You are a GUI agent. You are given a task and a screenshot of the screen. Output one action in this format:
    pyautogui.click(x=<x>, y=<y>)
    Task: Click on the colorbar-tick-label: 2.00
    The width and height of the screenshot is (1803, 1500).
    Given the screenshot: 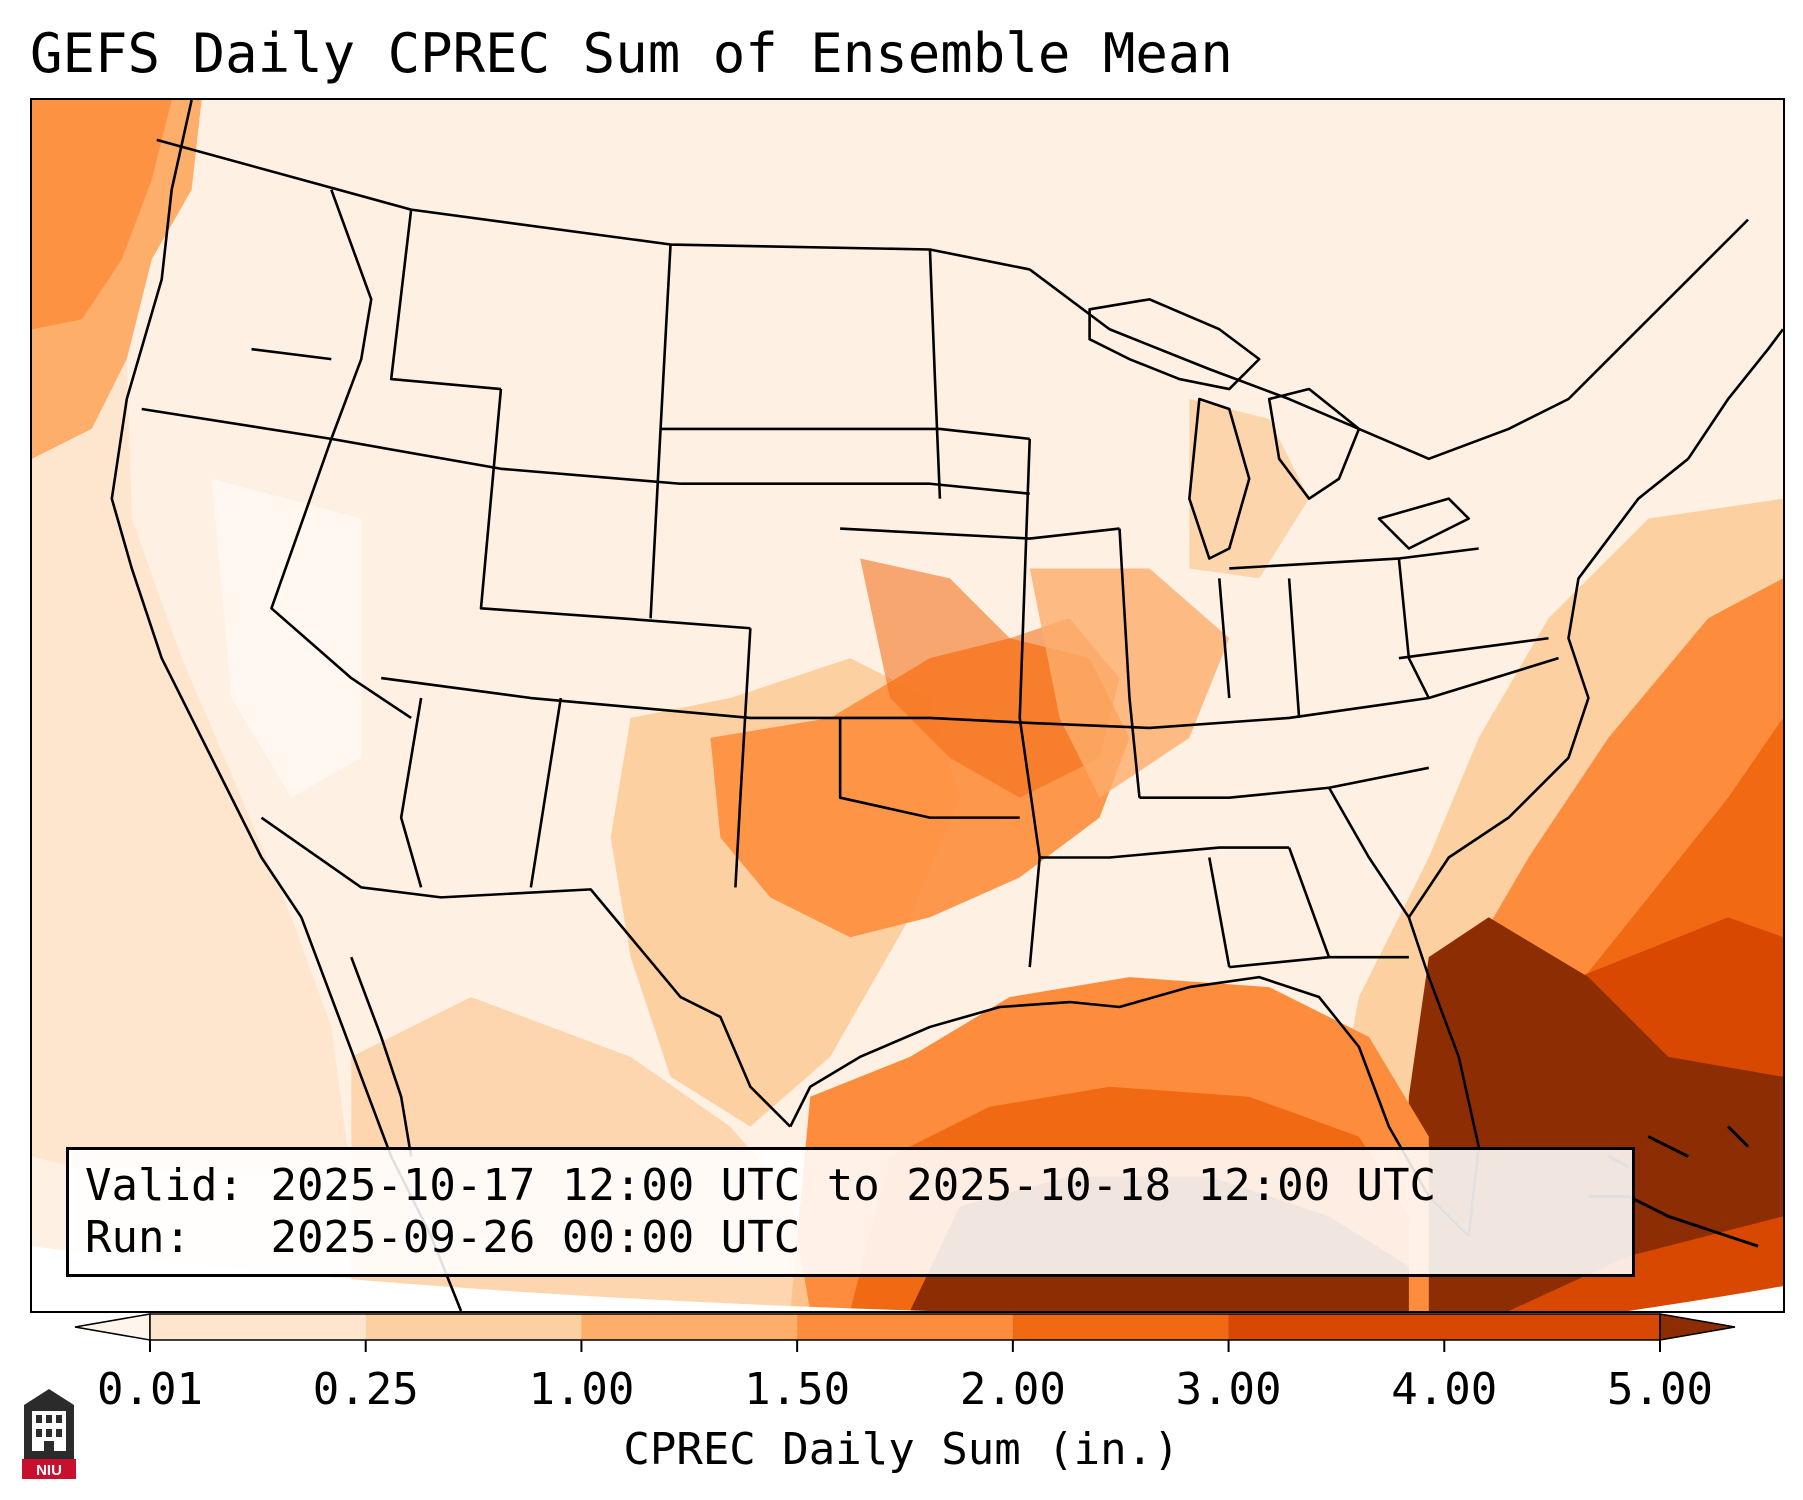 What is the action you would take?
    pyautogui.click(x=1012, y=1389)
    